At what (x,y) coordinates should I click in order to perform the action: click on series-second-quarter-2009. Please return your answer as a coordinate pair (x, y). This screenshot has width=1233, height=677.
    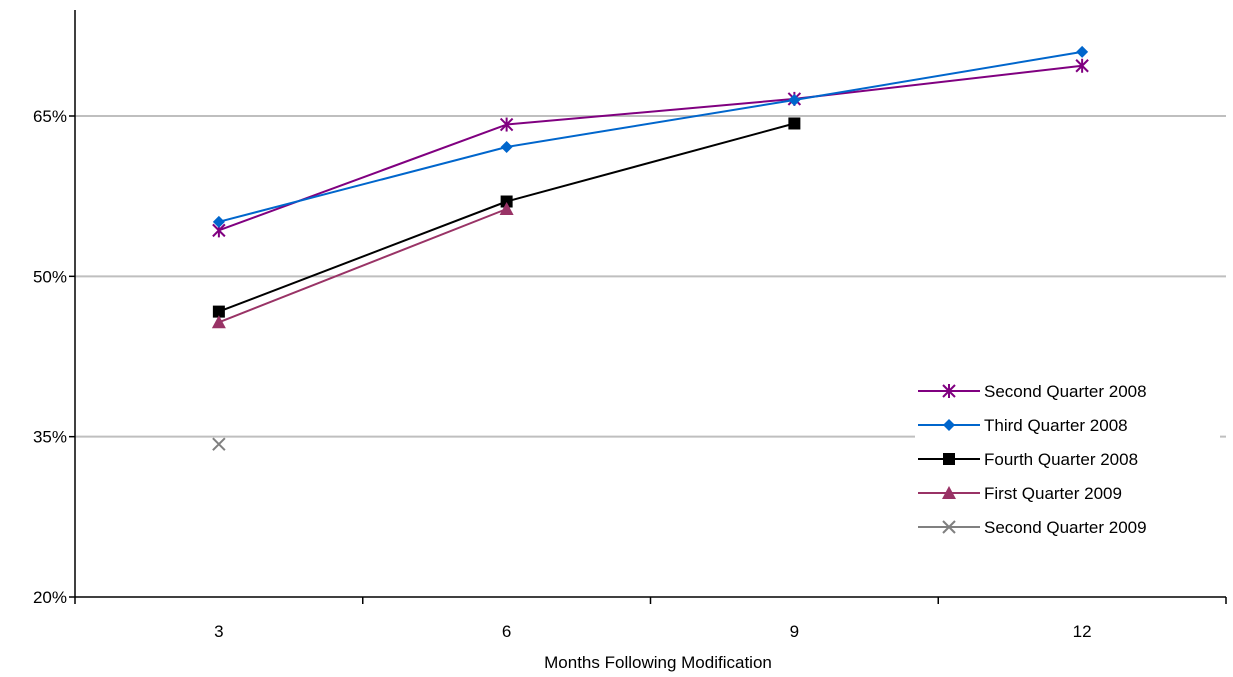
    Looking at the image, I should click on (219, 444).